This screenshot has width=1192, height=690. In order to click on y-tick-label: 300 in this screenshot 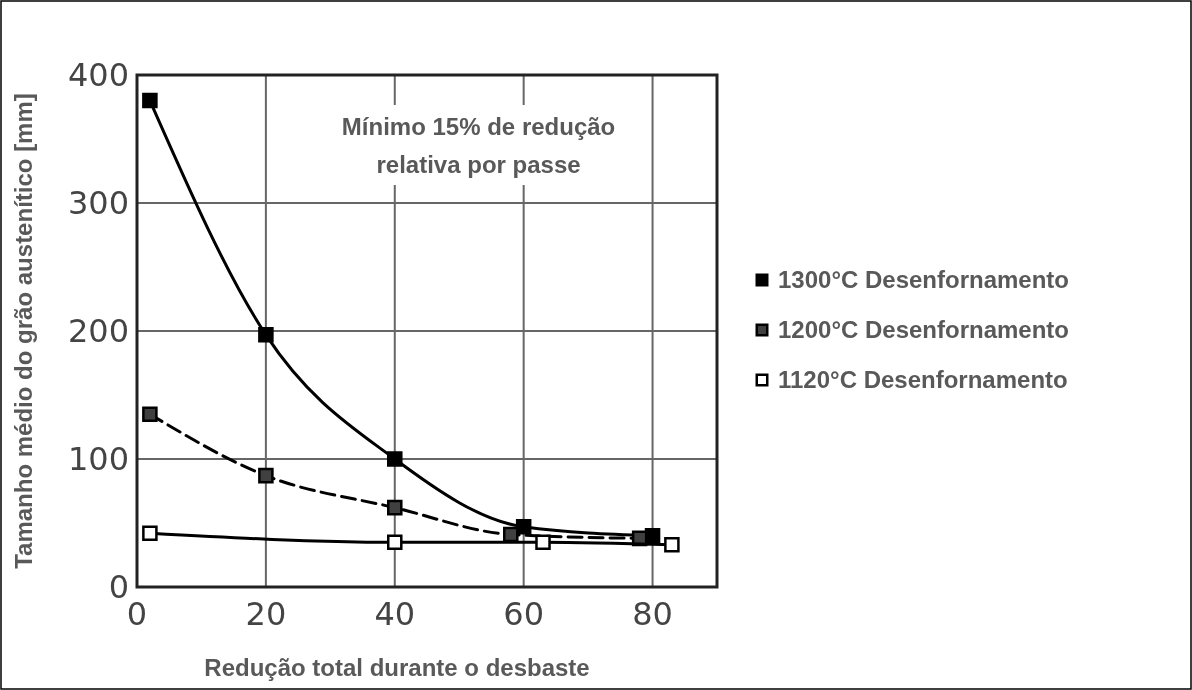, I will do `click(98, 203)`.